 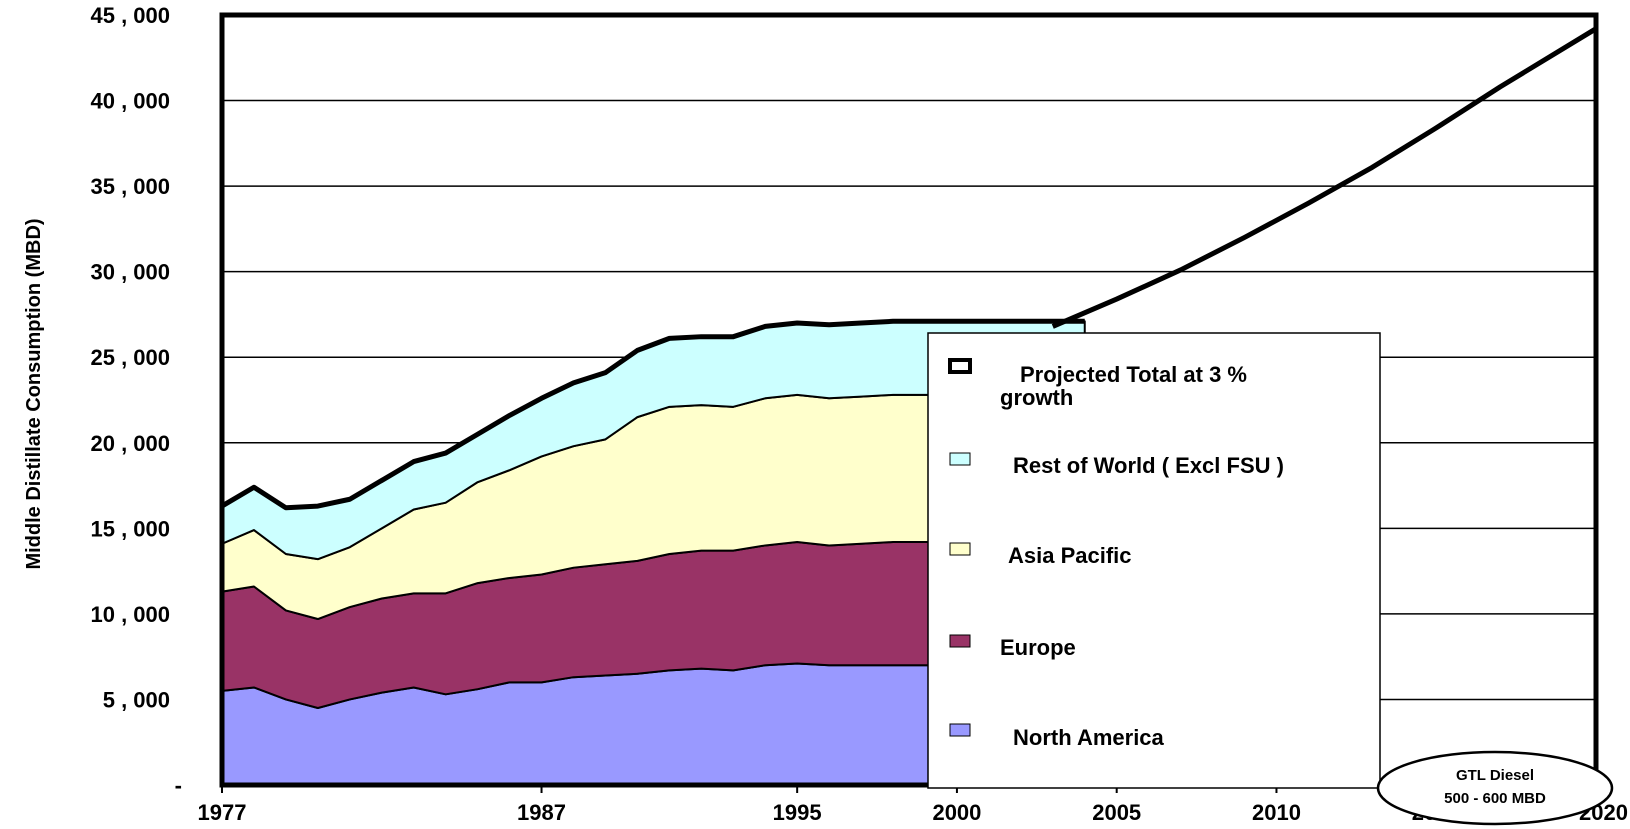 I want to click on y-tick-label-5: 25 , 000, so click(x=130, y=357).